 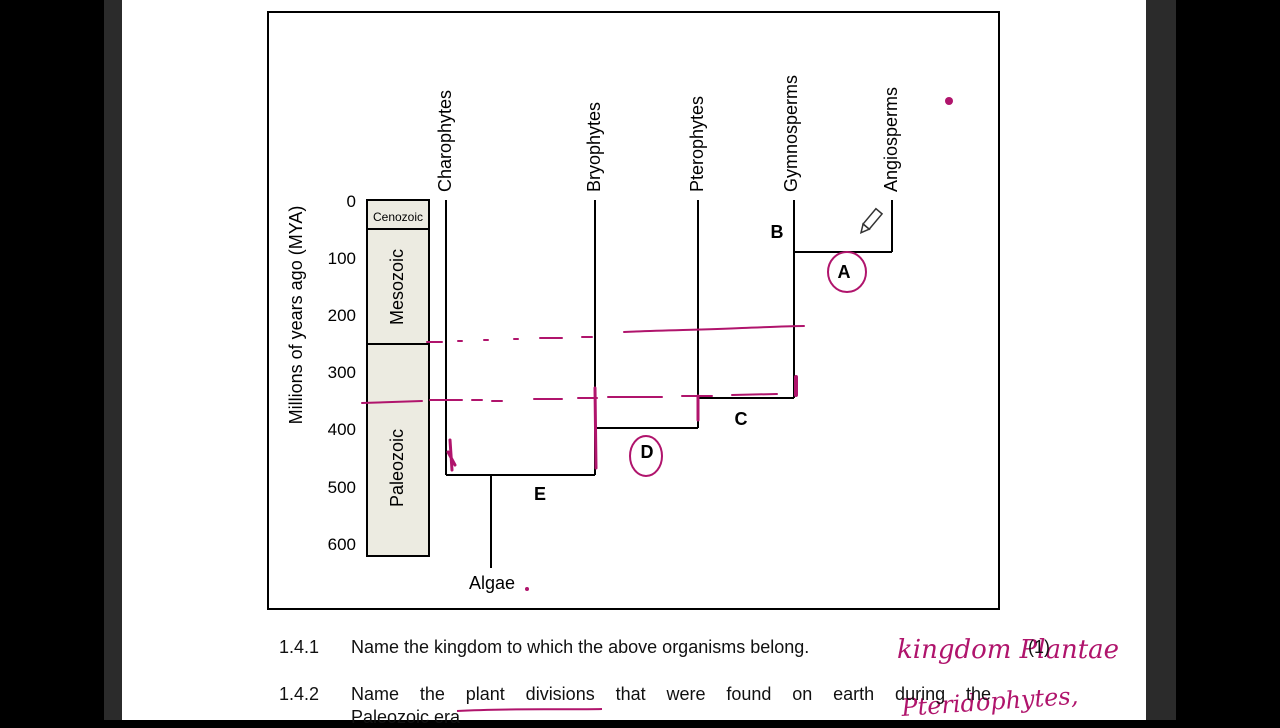 What do you see at coordinates (777, 232) in the screenshot?
I see `branch-label-b: B` at bounding box center [777, 232].